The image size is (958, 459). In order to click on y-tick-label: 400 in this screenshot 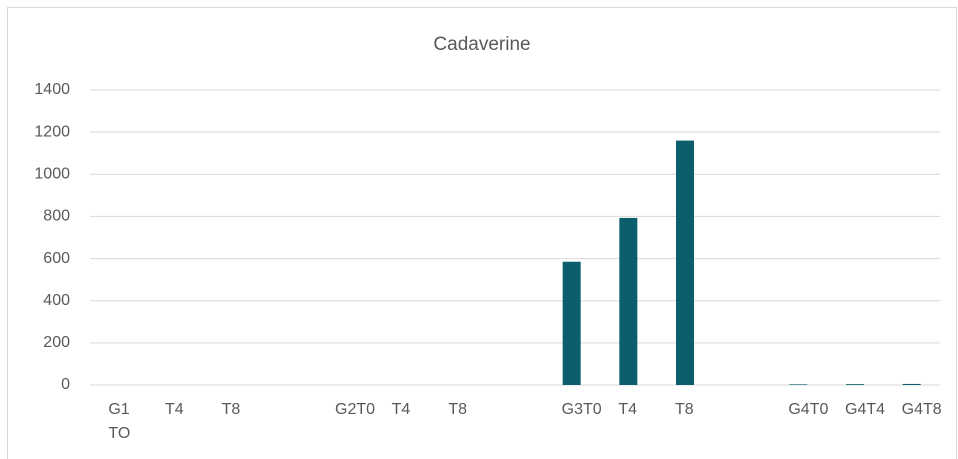, I will do `click(56, 300)`.